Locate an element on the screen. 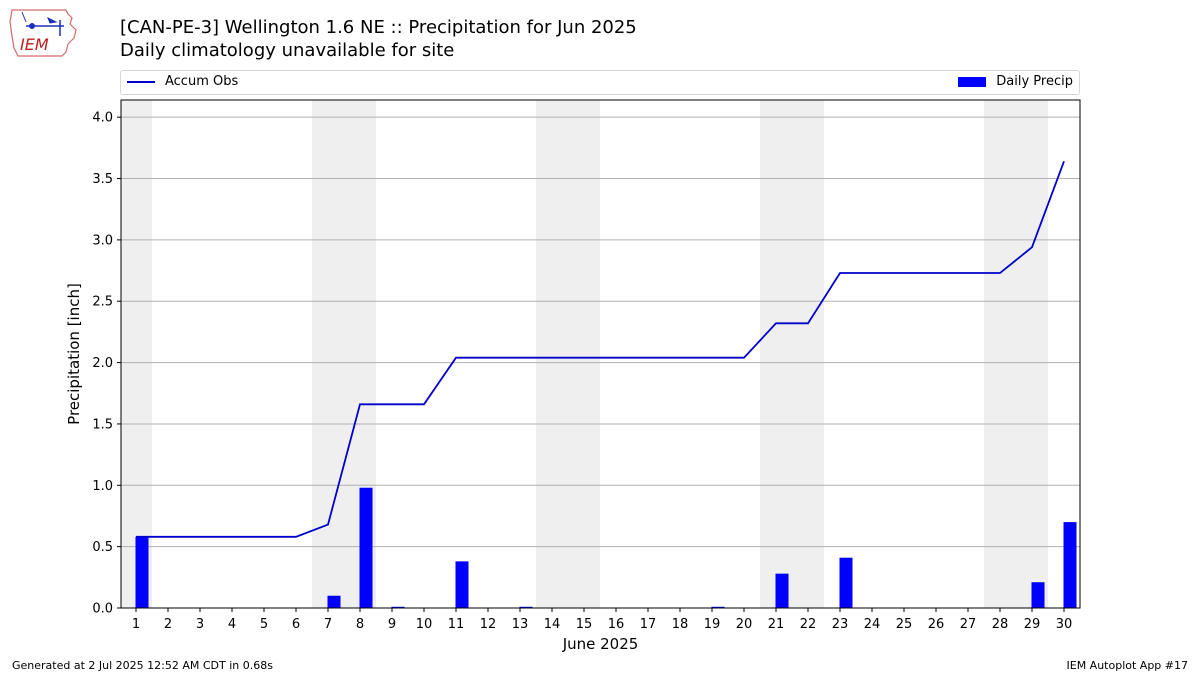 Image resolution: width=1200 pixels, height=675 pixels. legend-item-accum-obs: Accum Obs is located at coordinates (182, 82).